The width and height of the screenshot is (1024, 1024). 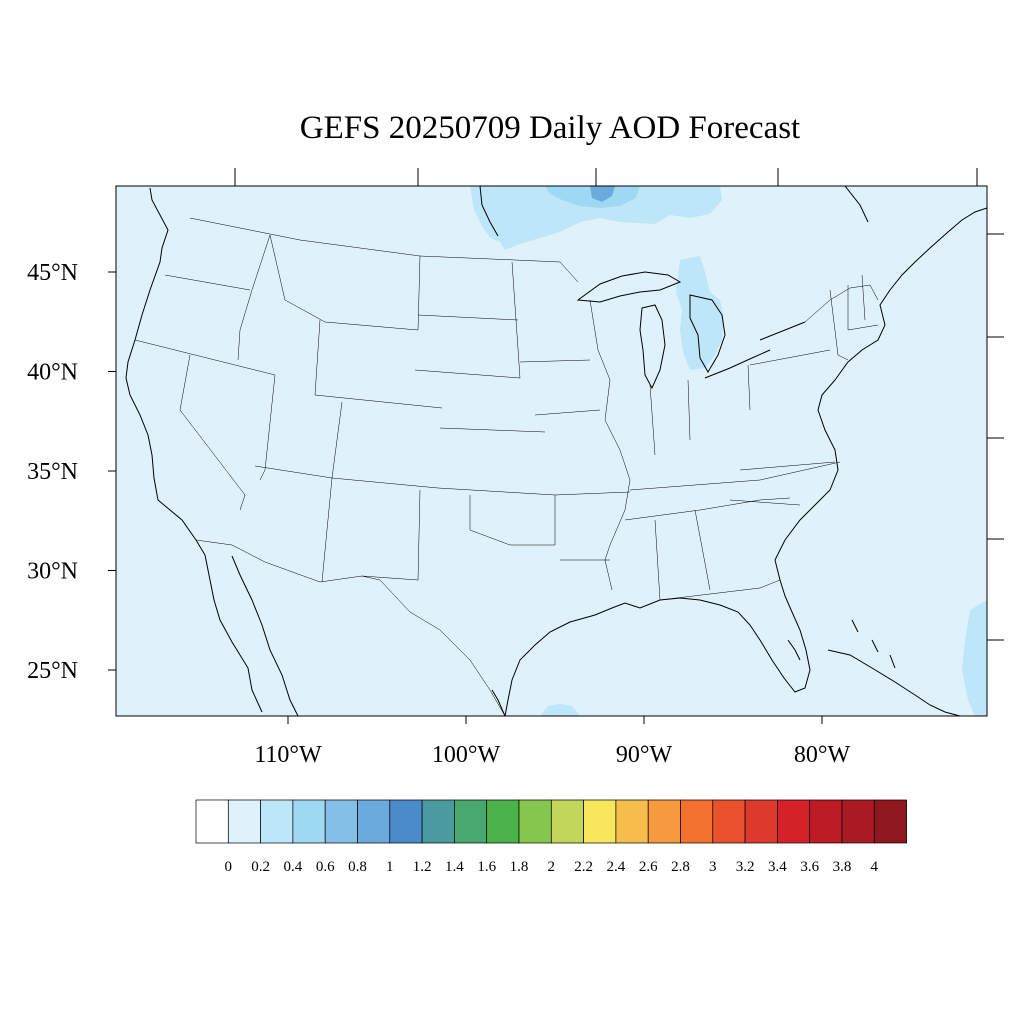 What do you see at coordinates (657, 637) in the screenshot?
I see `coastline-gulf-mexico` at bounding box center [657, 637].